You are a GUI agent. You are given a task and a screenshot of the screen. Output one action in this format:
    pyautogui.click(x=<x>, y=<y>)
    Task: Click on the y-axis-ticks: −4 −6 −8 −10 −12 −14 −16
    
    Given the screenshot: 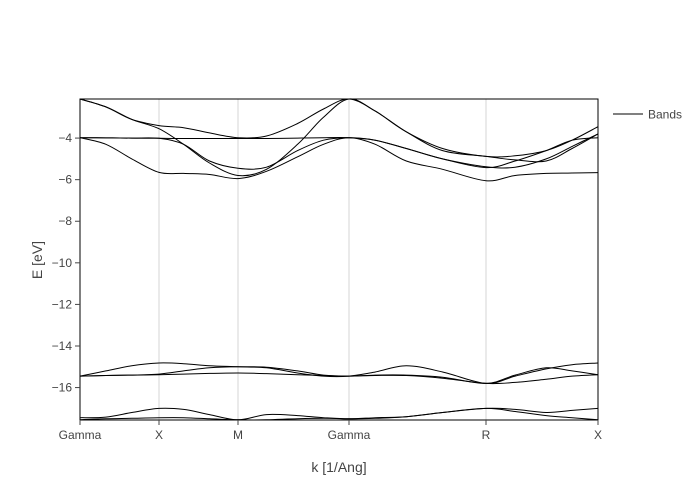 What is the action you would take?
    pyautogui.click(x=66, y=263)
    